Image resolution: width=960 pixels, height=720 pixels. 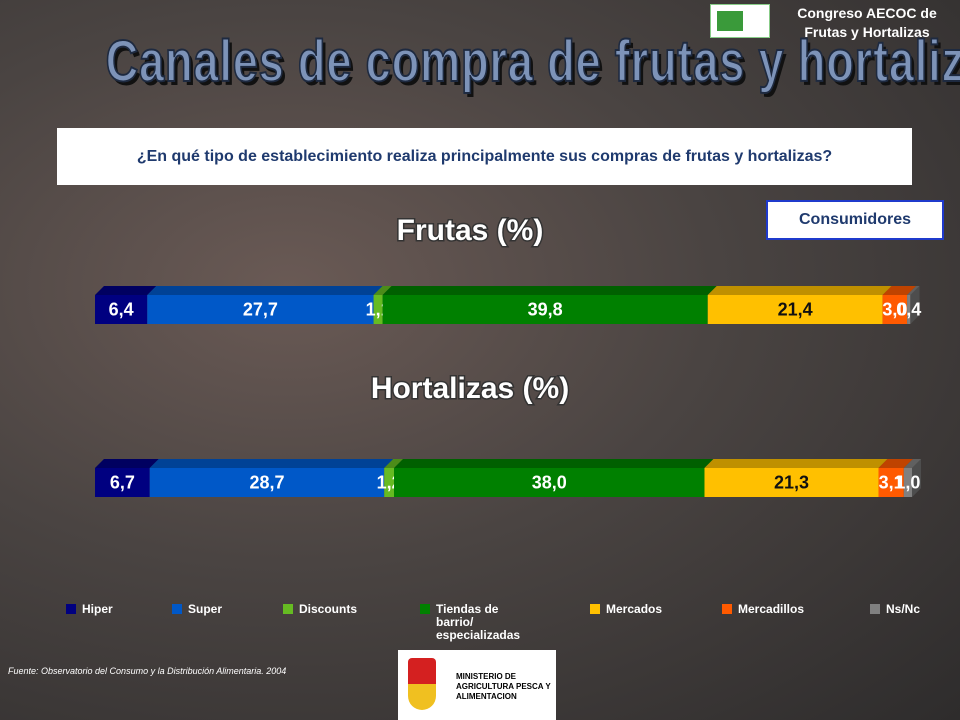 I want to click on value-label: 28,7, so click(x=266, y=482).